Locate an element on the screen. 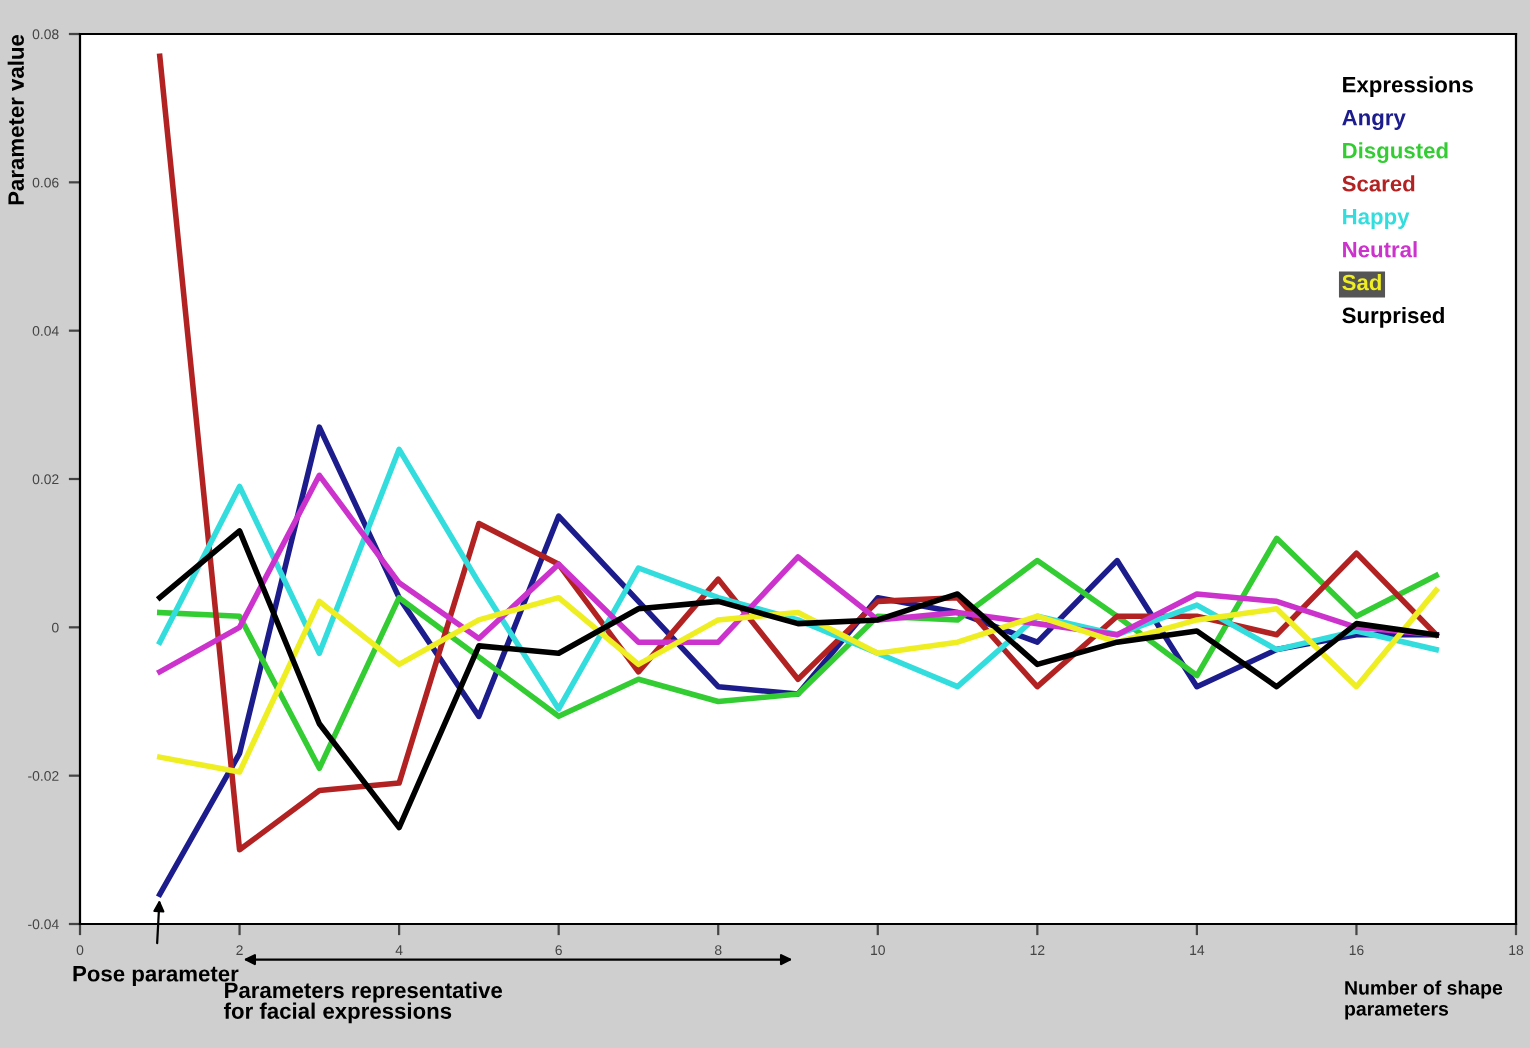 This screenshot has width=1530, height=1048. text: Angry is located at coordinates (1374, 119).